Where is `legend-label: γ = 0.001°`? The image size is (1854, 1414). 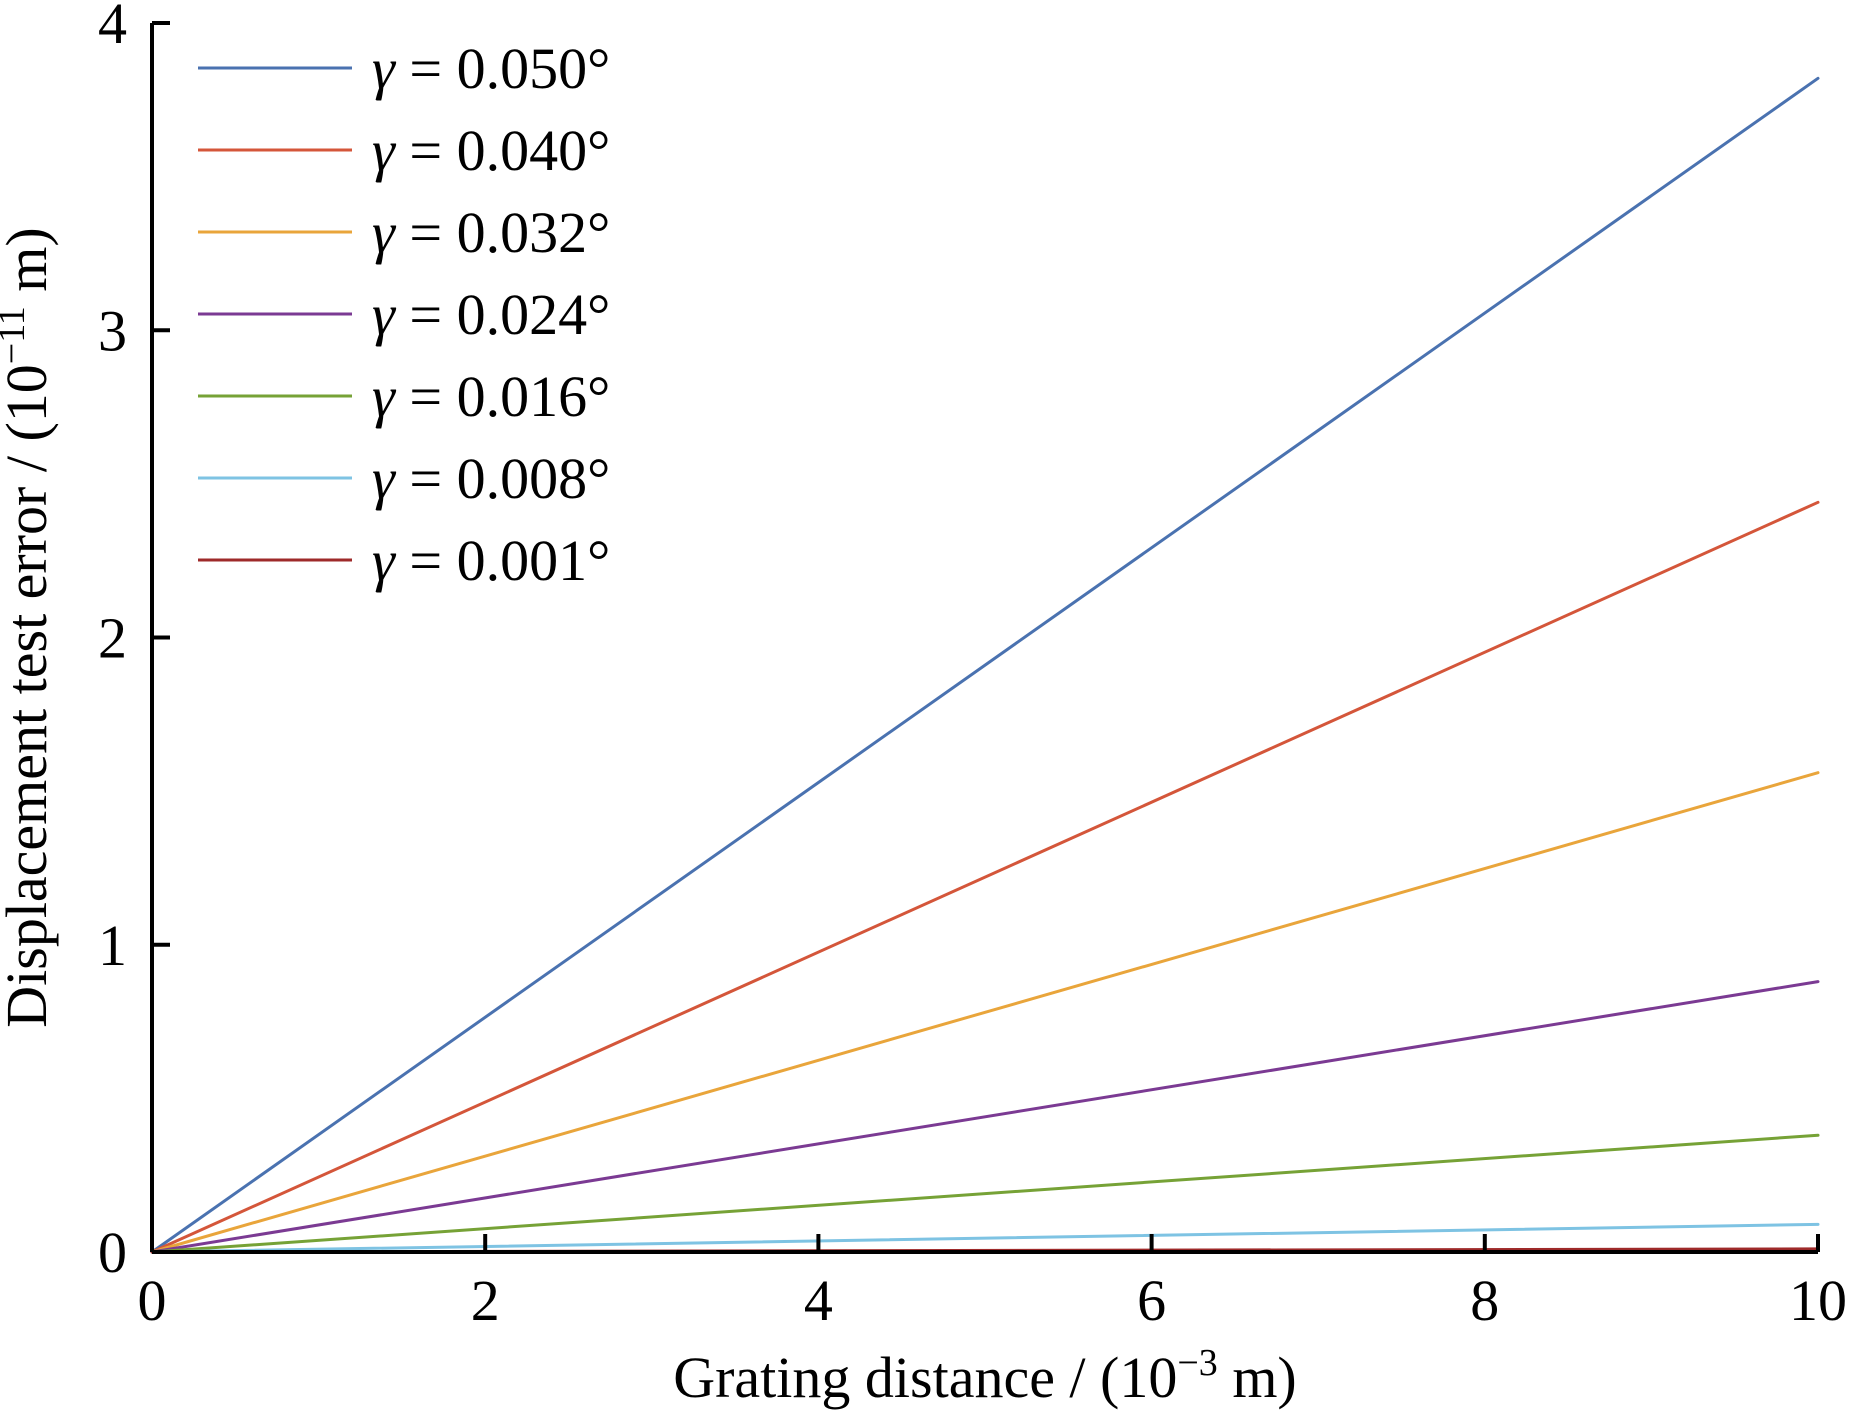 legend-label: γ = 0.001° is located at coordinates (491, 560).